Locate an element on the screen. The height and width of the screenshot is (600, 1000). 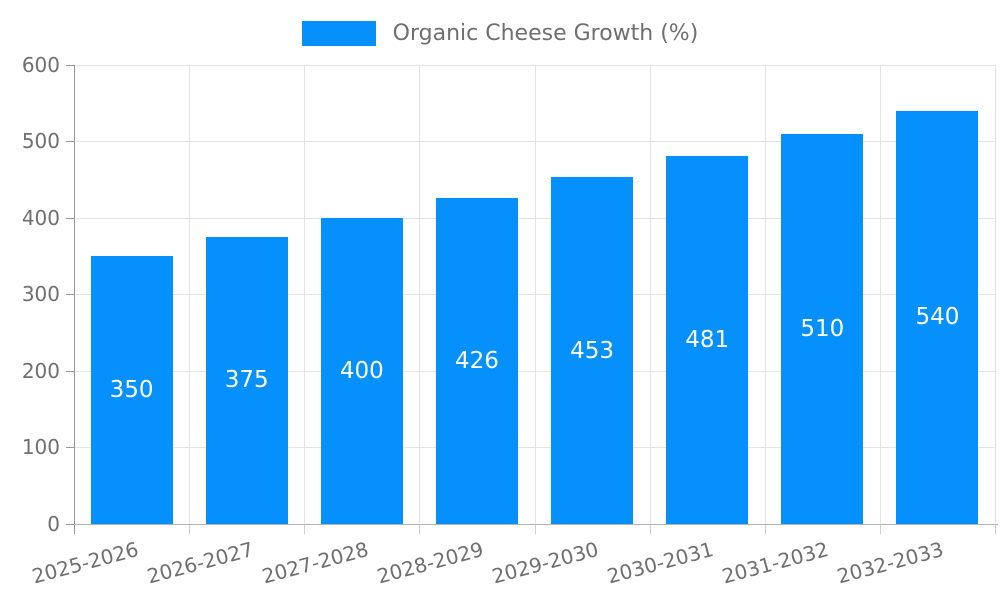
legend-item: Organic Cheese Growth (%) is located at coordinates (500, 33).